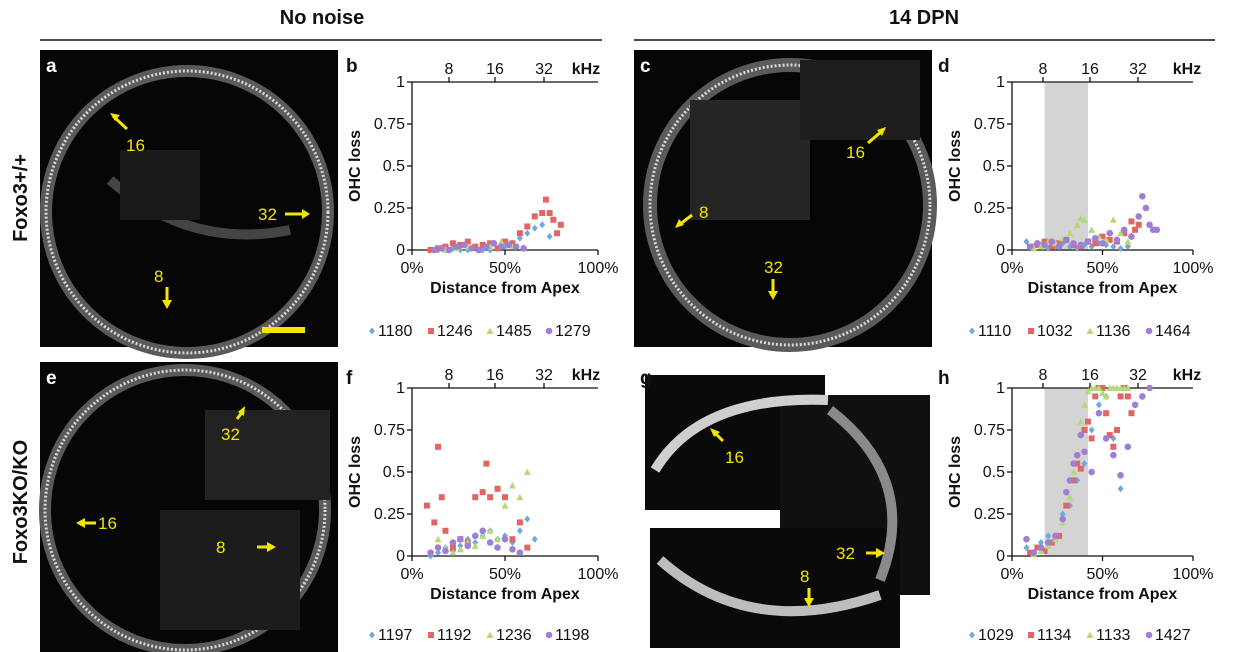  I want to click on top-axis-unit: kHz, so click(586, 69).